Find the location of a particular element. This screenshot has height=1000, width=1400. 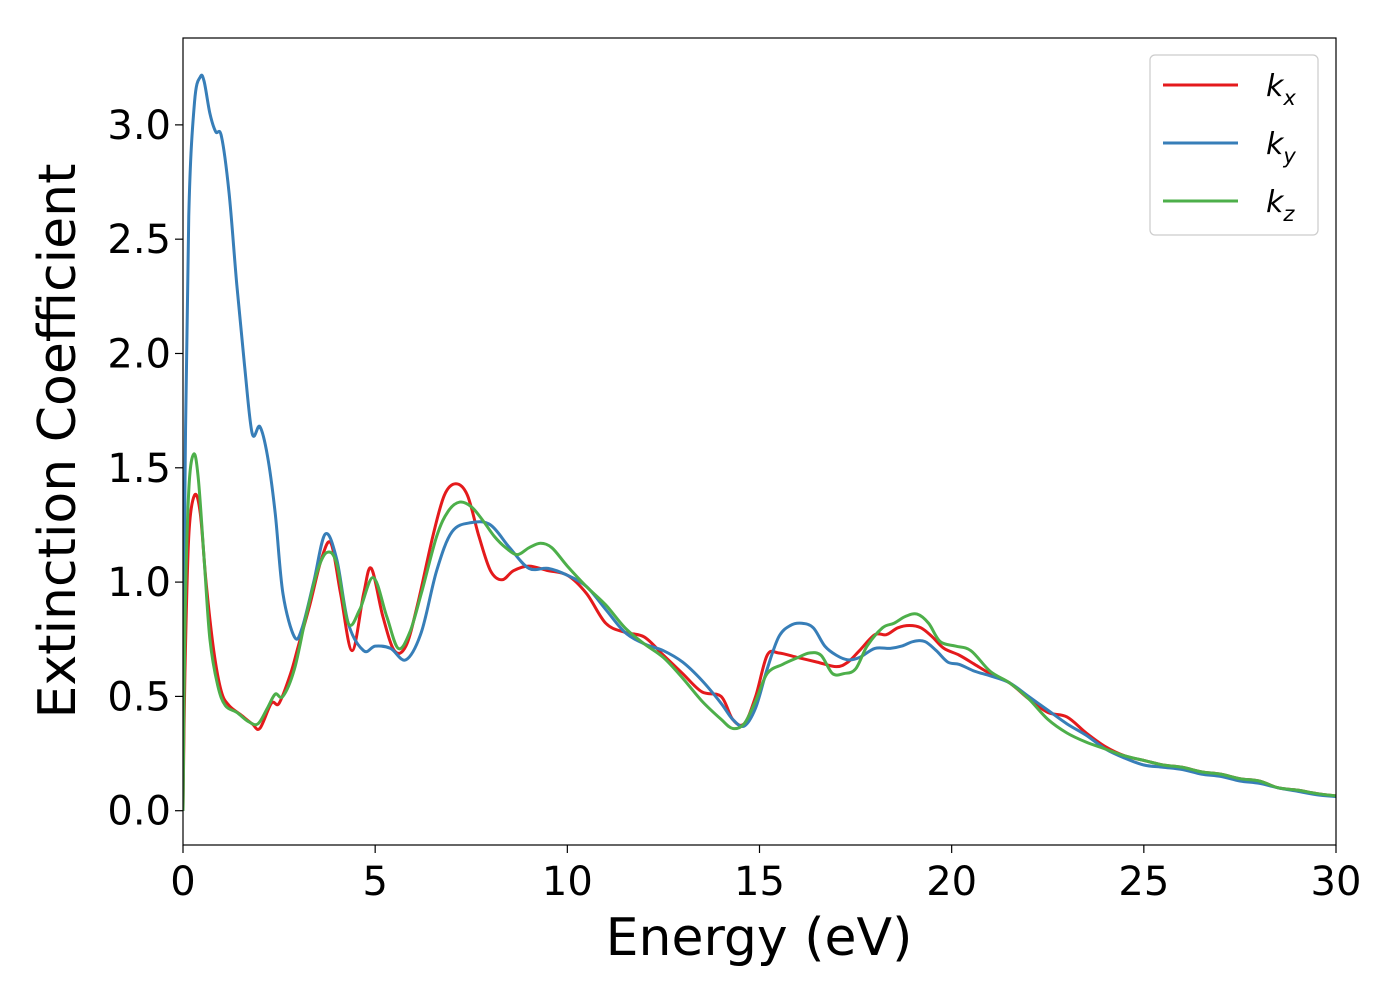

y-tick-label: 0.0 is located at coordinates (139, 812).